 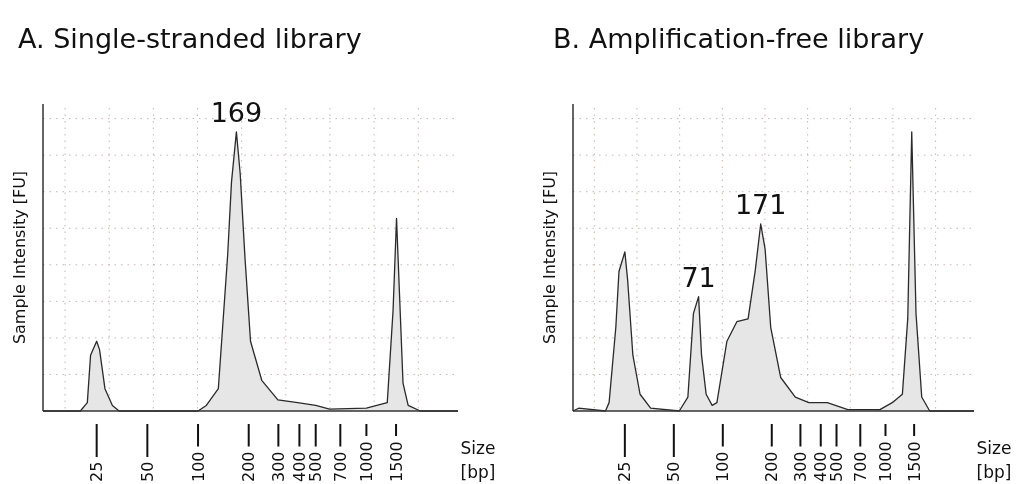 I want to click on chart-title: A. Single-stranded library, so click(x=190, y=38).